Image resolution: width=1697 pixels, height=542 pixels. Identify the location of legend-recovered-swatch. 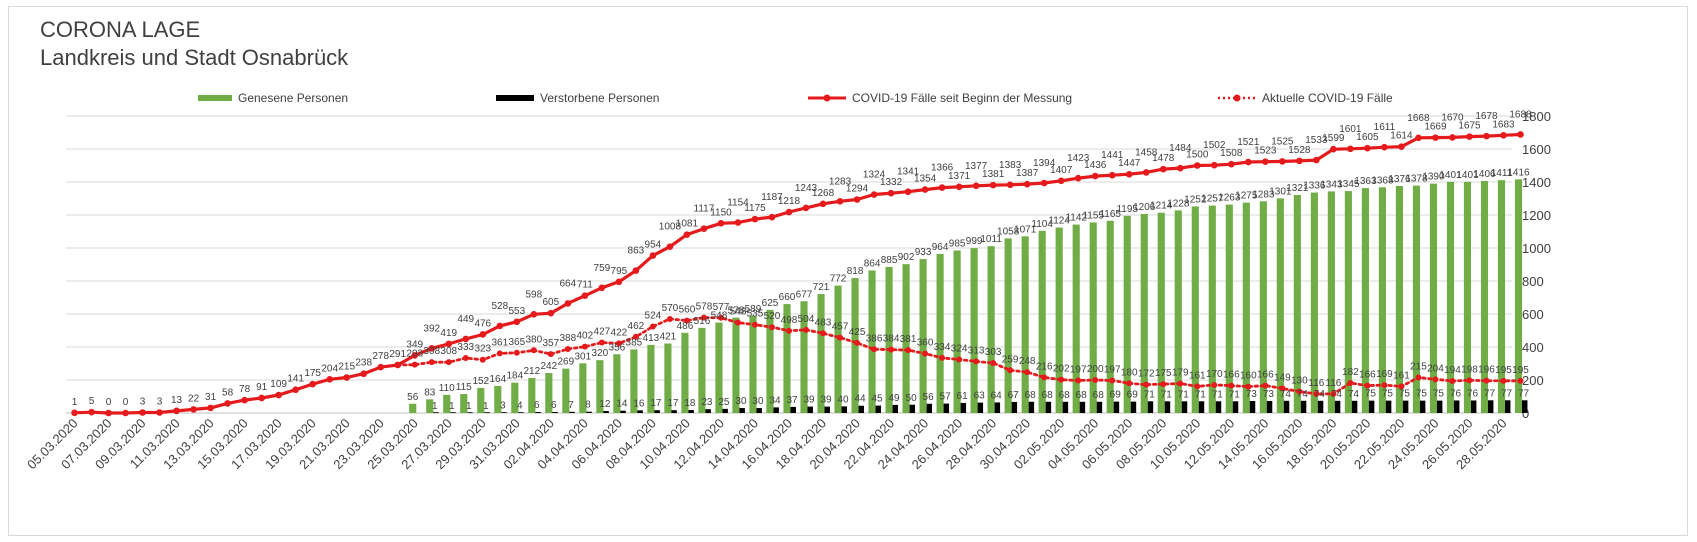
(215, 98).